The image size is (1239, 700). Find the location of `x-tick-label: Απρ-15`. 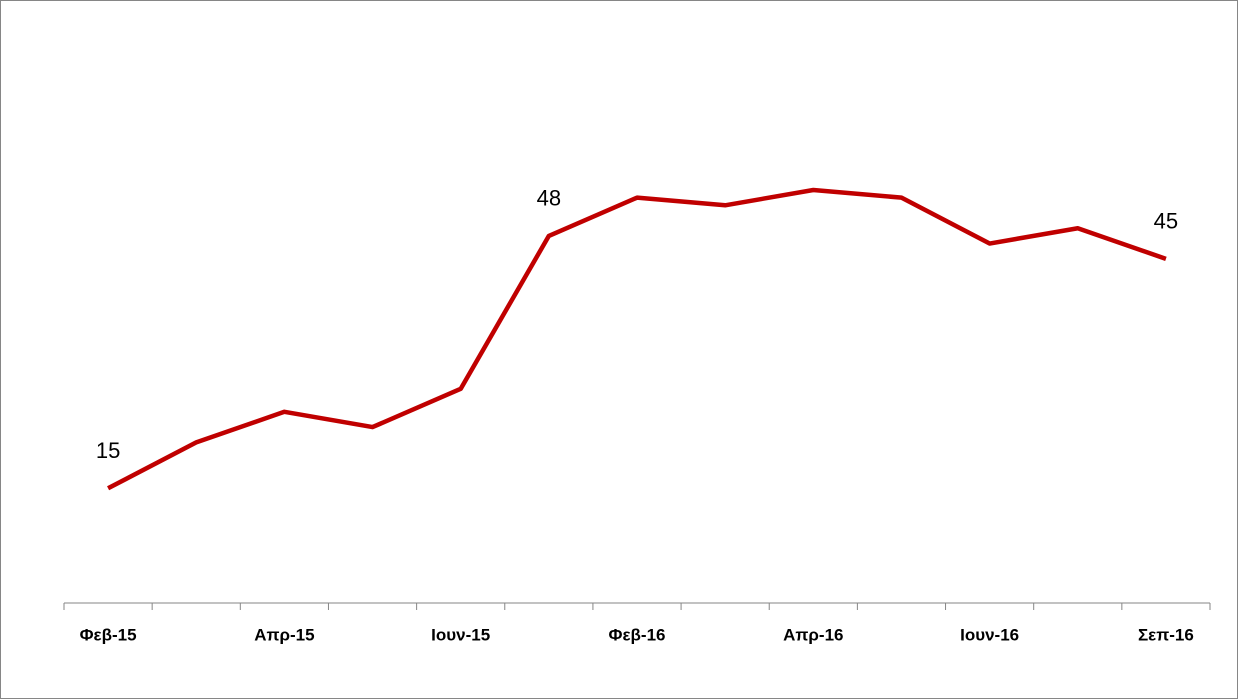

x-tick-label: Απρ-15 is located at coordinates (284, 634).